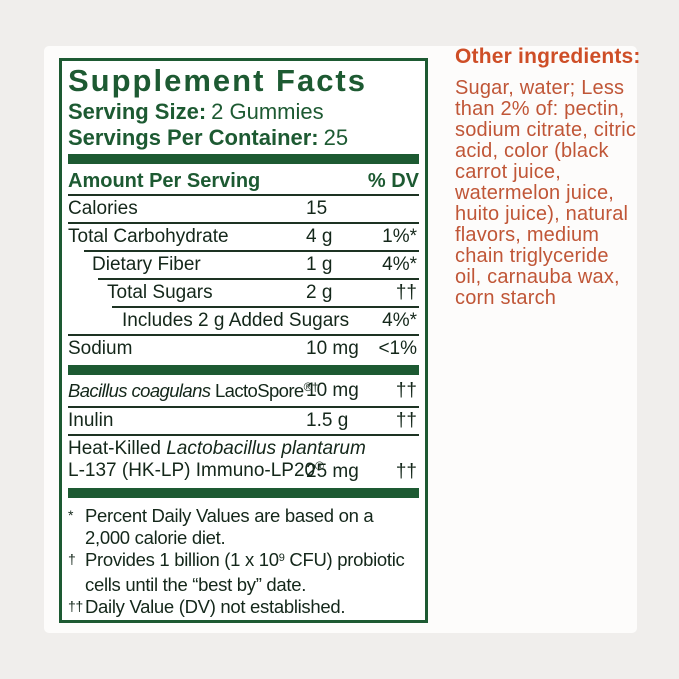 The image size is (679, 679). I want to click on footnote-text: Daily Value (DV) not established., so click(215, 606).